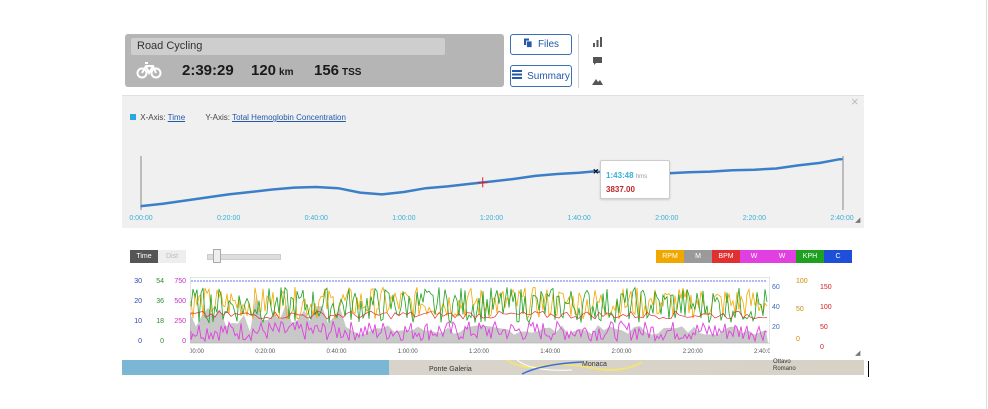 Image resolution: width=988 pixels, height=409 pixels. Describe the element at coordinates (597, 63) in the screenshot. I see `comment-icon` at that location.